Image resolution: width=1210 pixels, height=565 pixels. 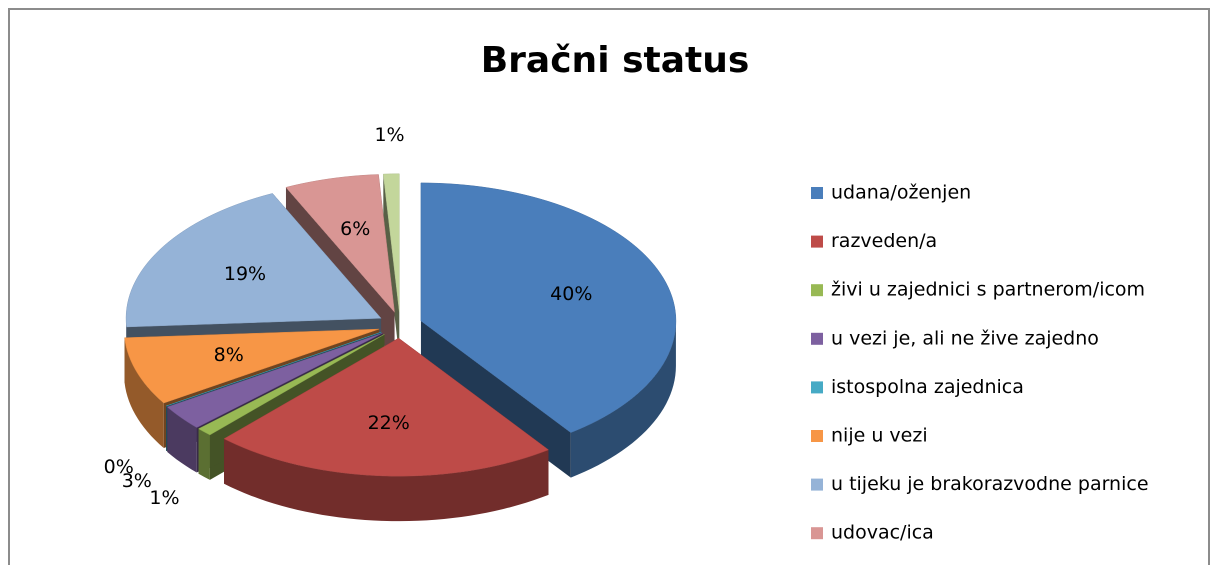 I want to click on data-label: 19%, so click(x=245, y=274).